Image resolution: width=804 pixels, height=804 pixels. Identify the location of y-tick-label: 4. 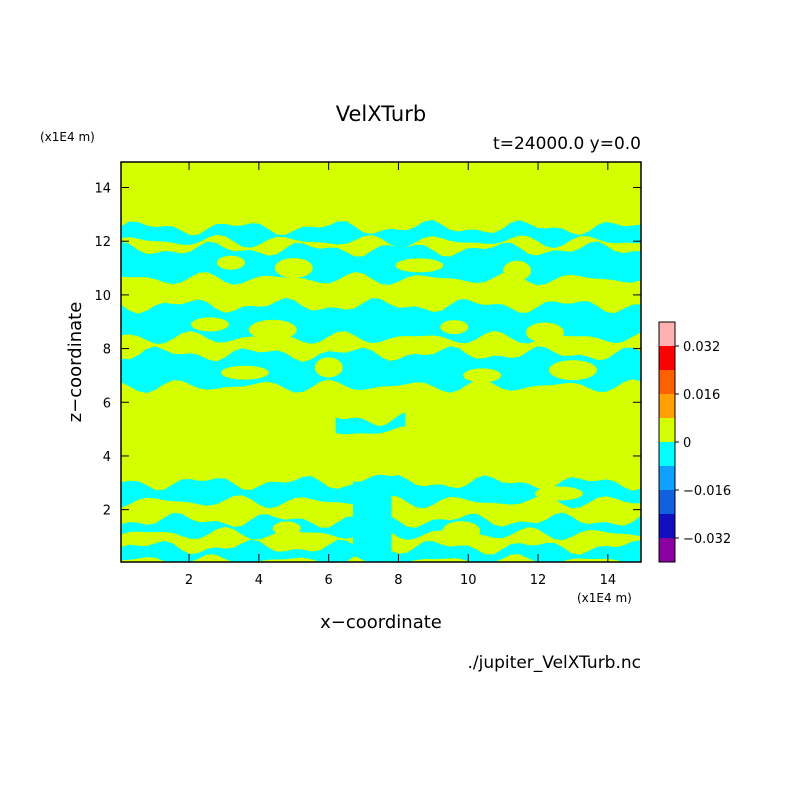
(107, 457).